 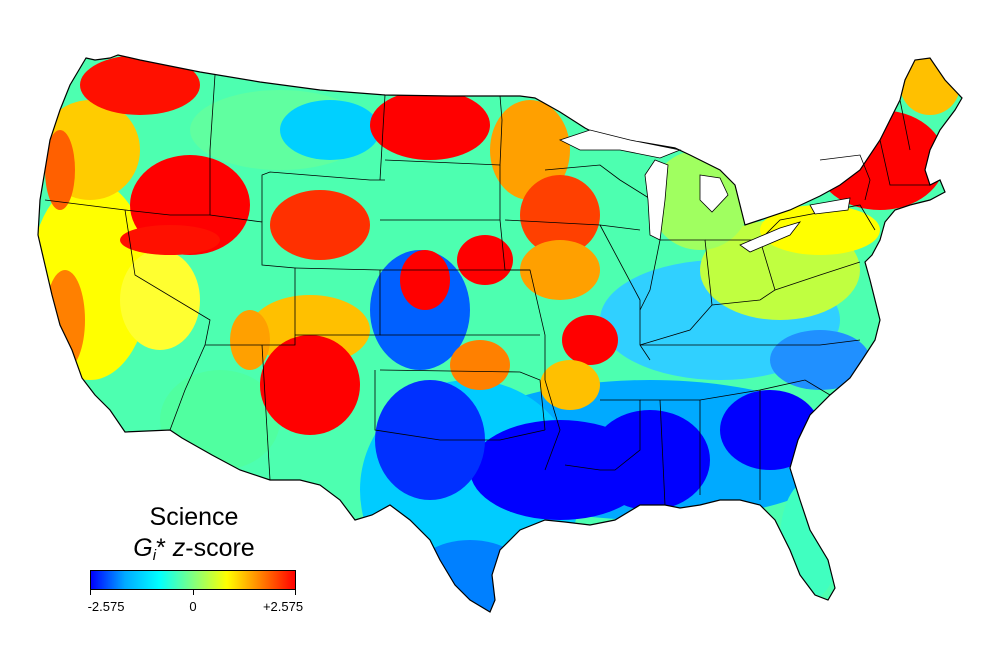 What do you see at coordinates (425, 280) in the screenshot?
I see `region-kansas-hot` at bounding box center [425, 280].